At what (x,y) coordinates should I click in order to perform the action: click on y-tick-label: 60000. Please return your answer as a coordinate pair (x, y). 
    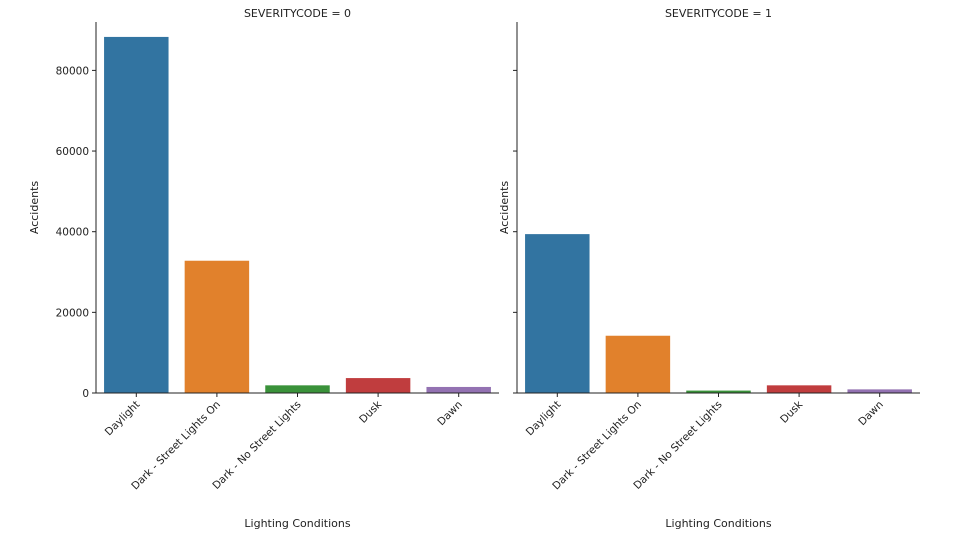
    Looking at the image, I should click on (72, 152).